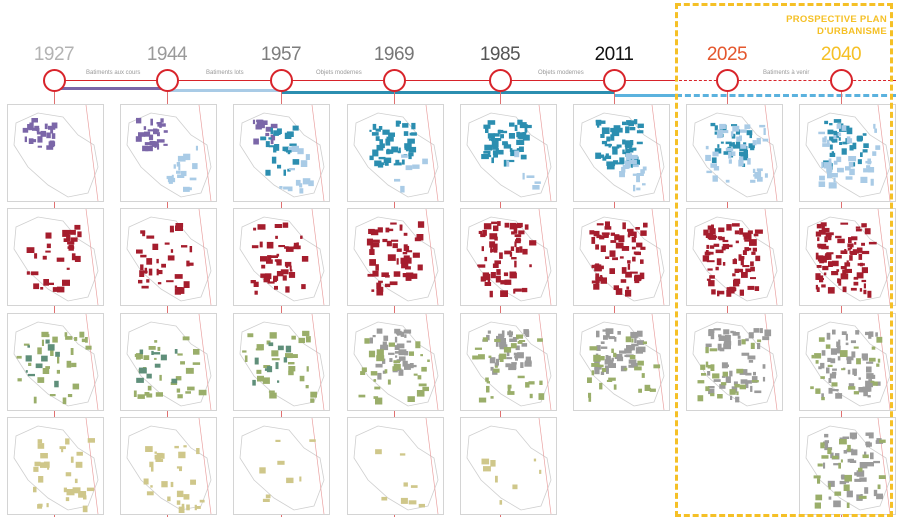  What do you see at coordinates (785, 80) in the screenshot?
I see `timeline-axis-future` at bounding box center [785, 80].